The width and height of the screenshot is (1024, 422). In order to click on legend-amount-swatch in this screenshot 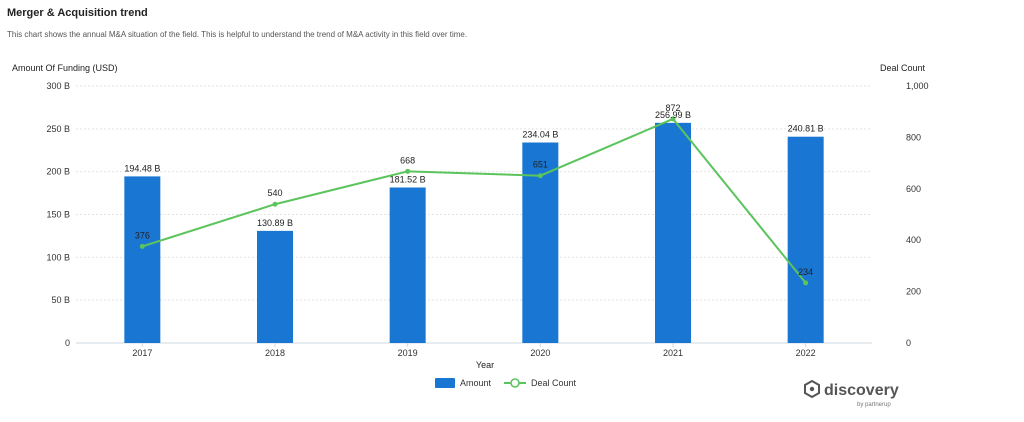, I will do `click(445, 383)`.